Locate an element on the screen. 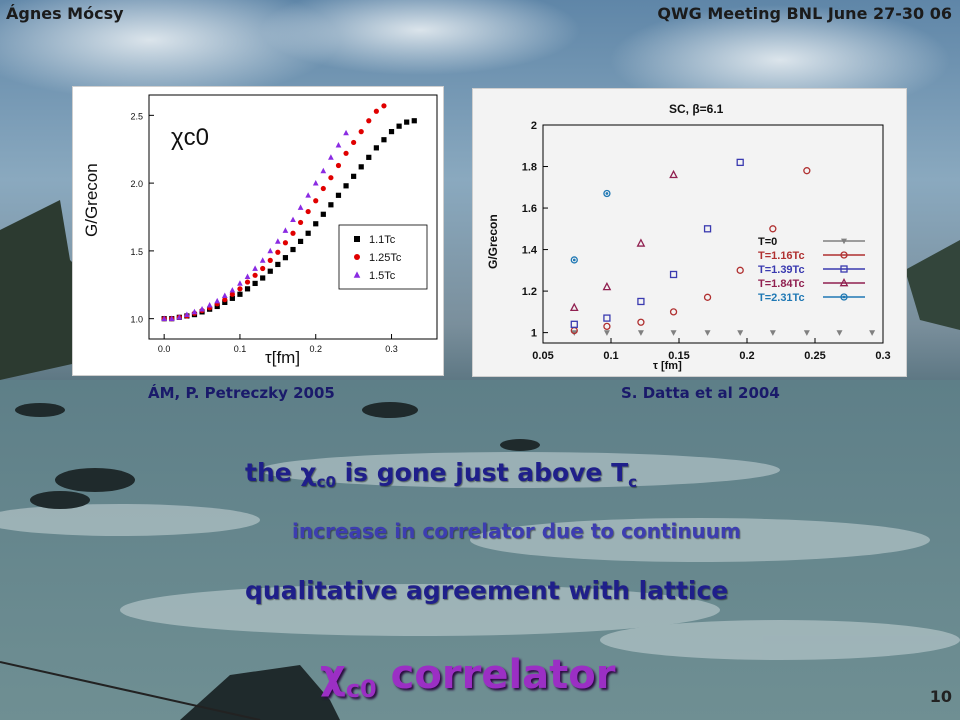 This screenshot has width=960, height=720. legend-label: T=1.39Tc is located at coordinates (781, 270).